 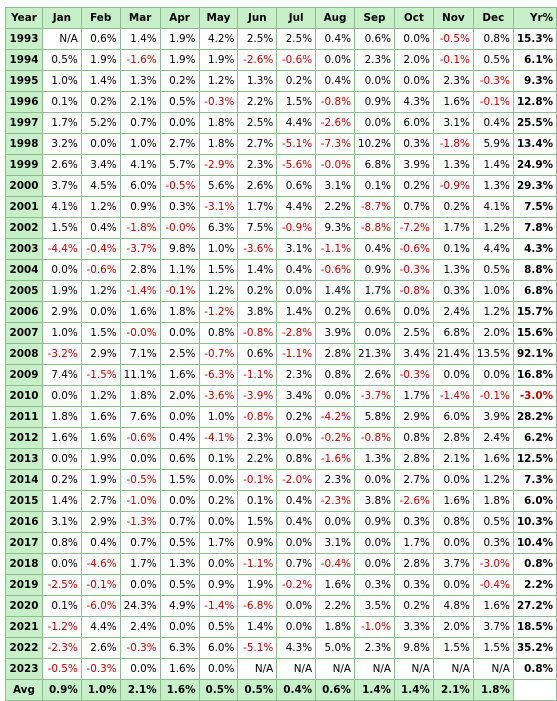 What do you see at coordinates (61, 648) in the screenshot?
I see `month-value-cell: -2.3%` at bounding box center [61, 648].